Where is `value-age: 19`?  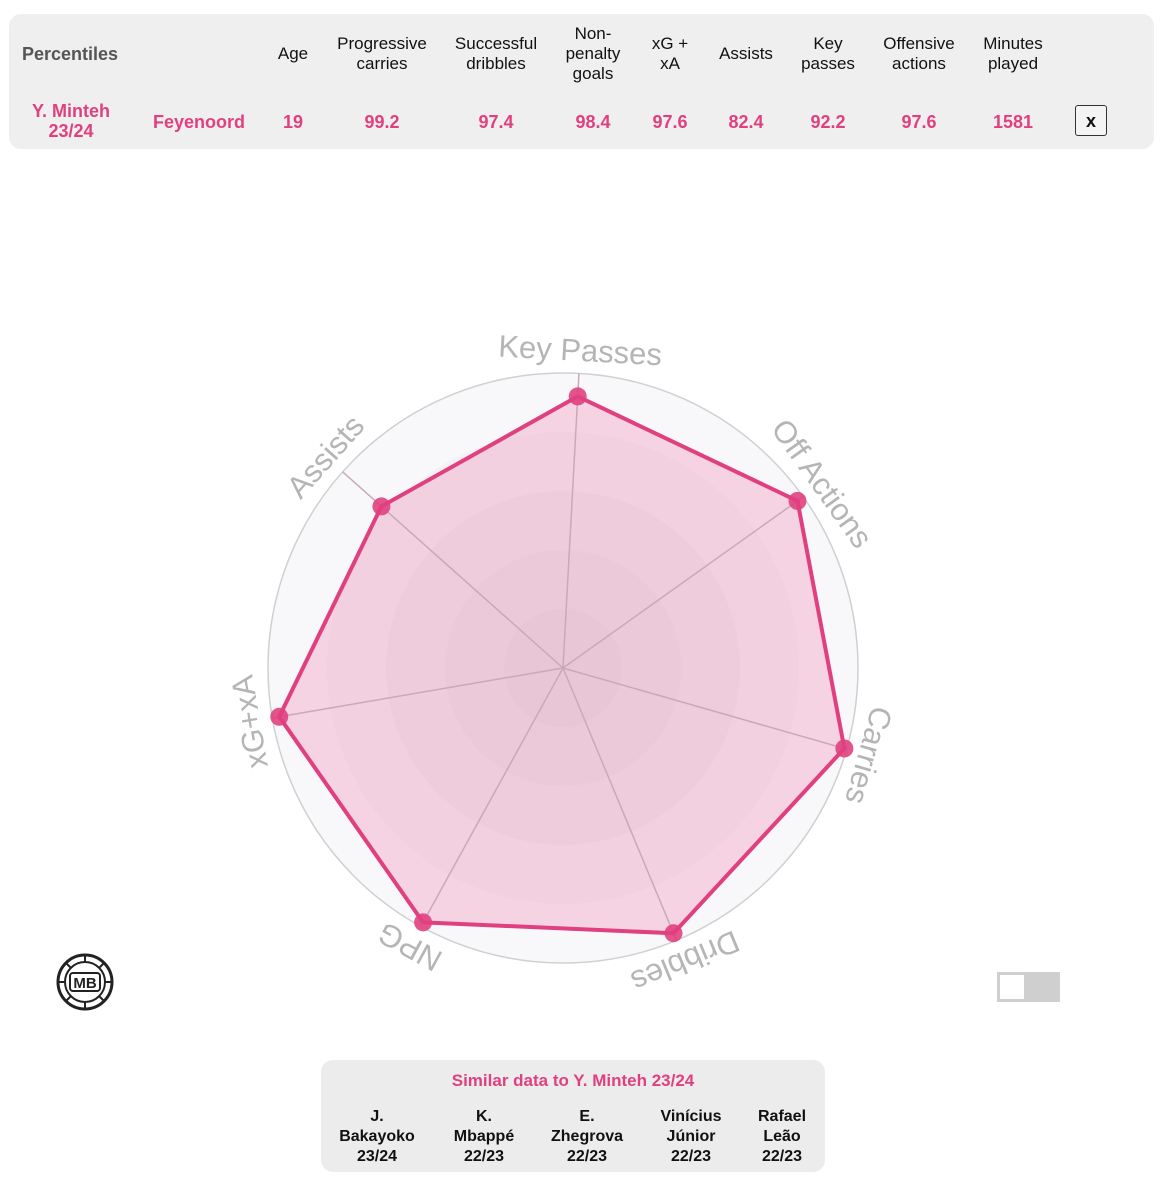 value-age: 19 is located at coordinates (293, 122).